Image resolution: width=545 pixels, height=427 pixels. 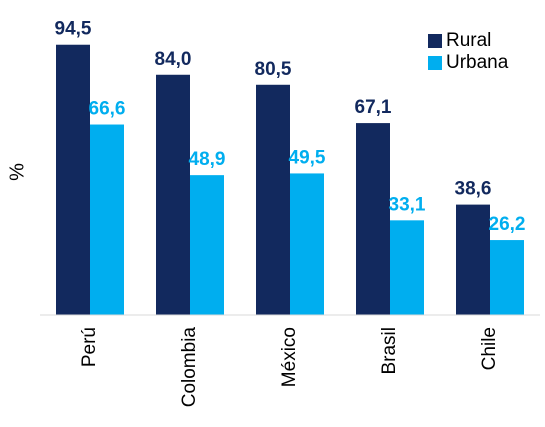 What do you see at coordinates (468, 40) in the screenshot?
I see `legend-label: Rural` at bounding box center [468, 40].